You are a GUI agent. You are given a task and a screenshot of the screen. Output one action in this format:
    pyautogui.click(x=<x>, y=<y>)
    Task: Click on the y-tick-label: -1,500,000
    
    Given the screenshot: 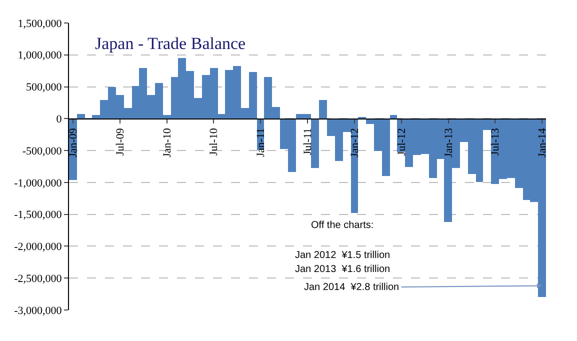 What is the action you would take?
    pyautogui.click(x=38, y=215)
    